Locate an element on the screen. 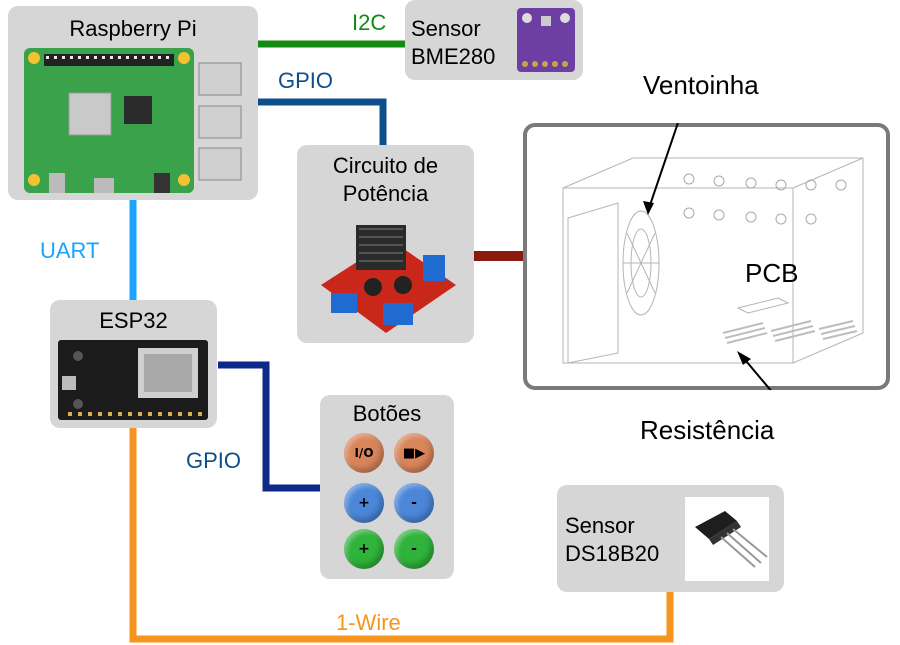 Image resolution: width=900 pixels, height=645 pixels. esp32-block: ESP32 is located at coordinates (133, 364).